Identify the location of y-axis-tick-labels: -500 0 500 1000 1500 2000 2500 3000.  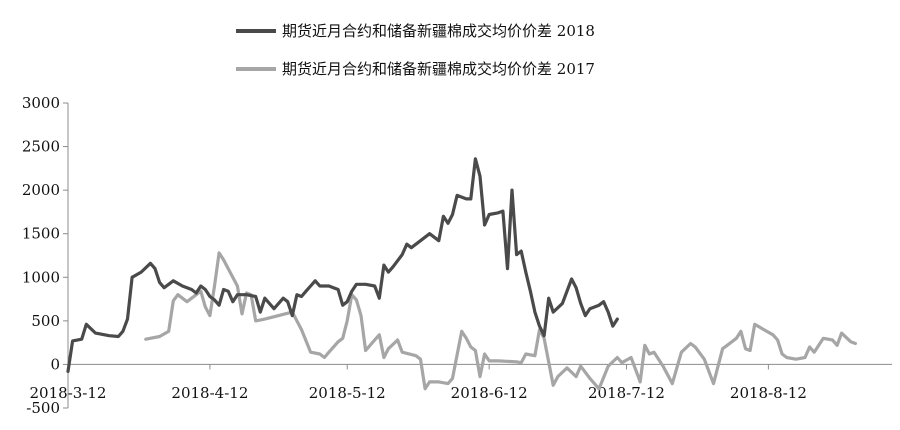
(41, 255).